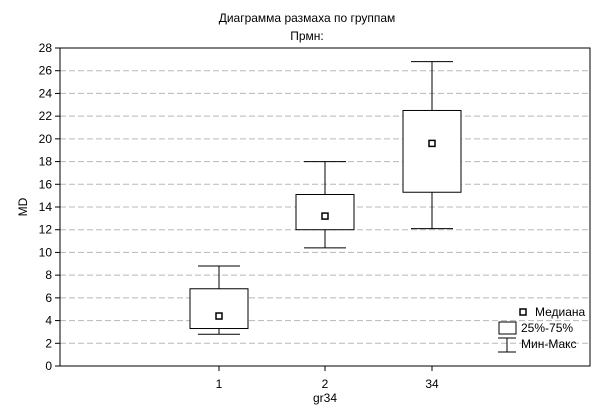 This screenshot has width=595, height=412. I want to click on y-tick-label: 28, so click(46, 48).